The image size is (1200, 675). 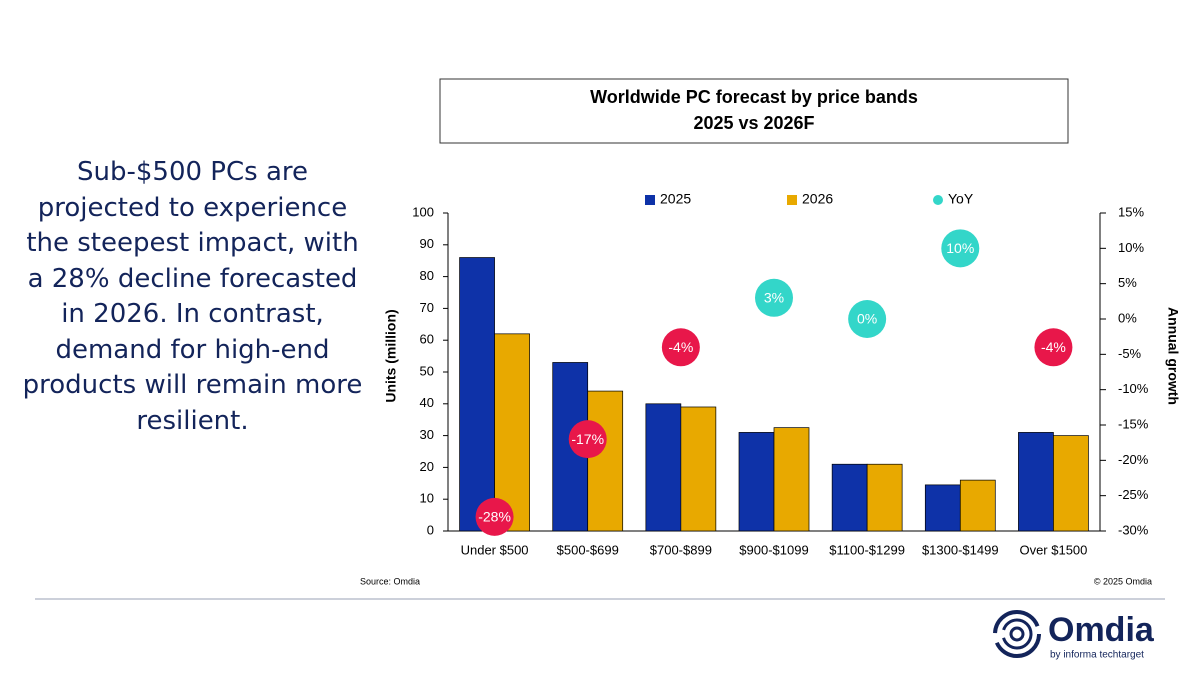 I want to click on y2-tick-label: -5%, so click(x=1130, y=353).